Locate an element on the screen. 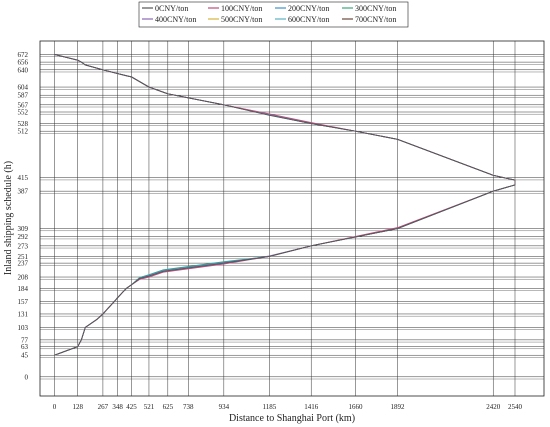  legend-entry: 100CNY/ton is located at coordinates (241, 8).